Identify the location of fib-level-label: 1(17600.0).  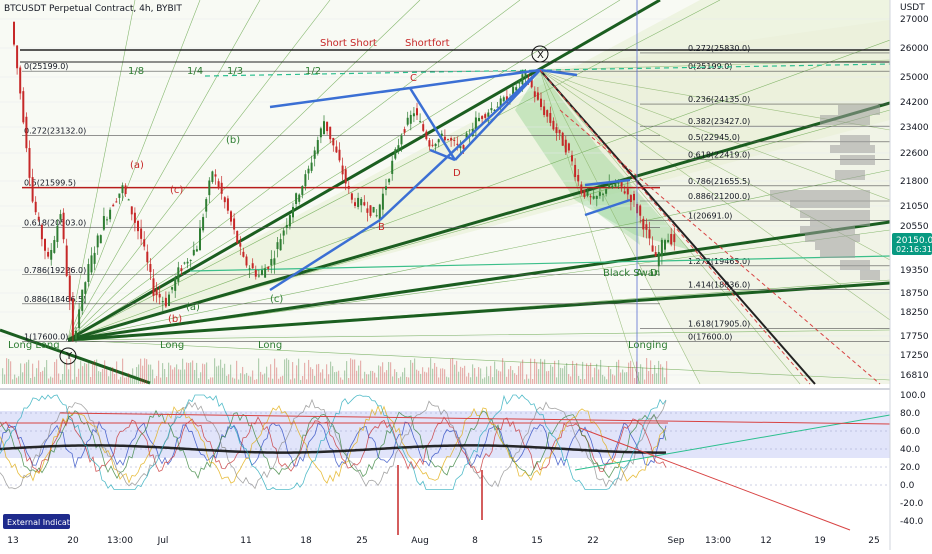
(46, 337).